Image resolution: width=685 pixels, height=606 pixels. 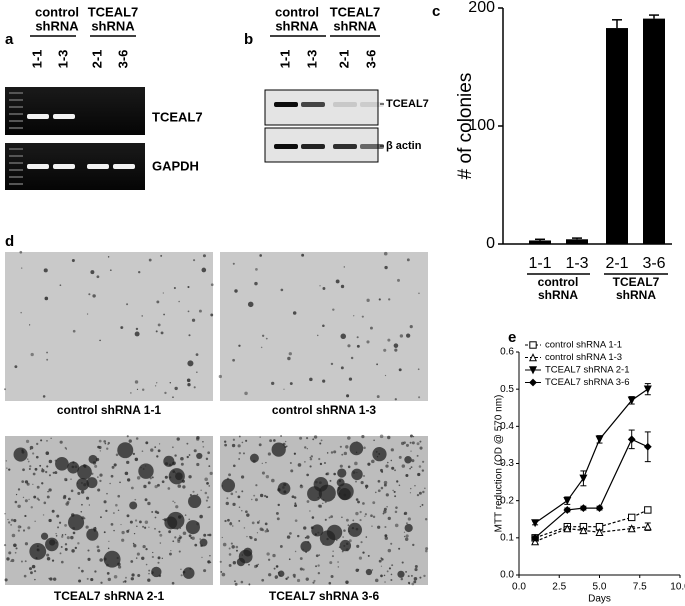 I want to click on x-tick-label: 5.0, so click(x=600, y=587).